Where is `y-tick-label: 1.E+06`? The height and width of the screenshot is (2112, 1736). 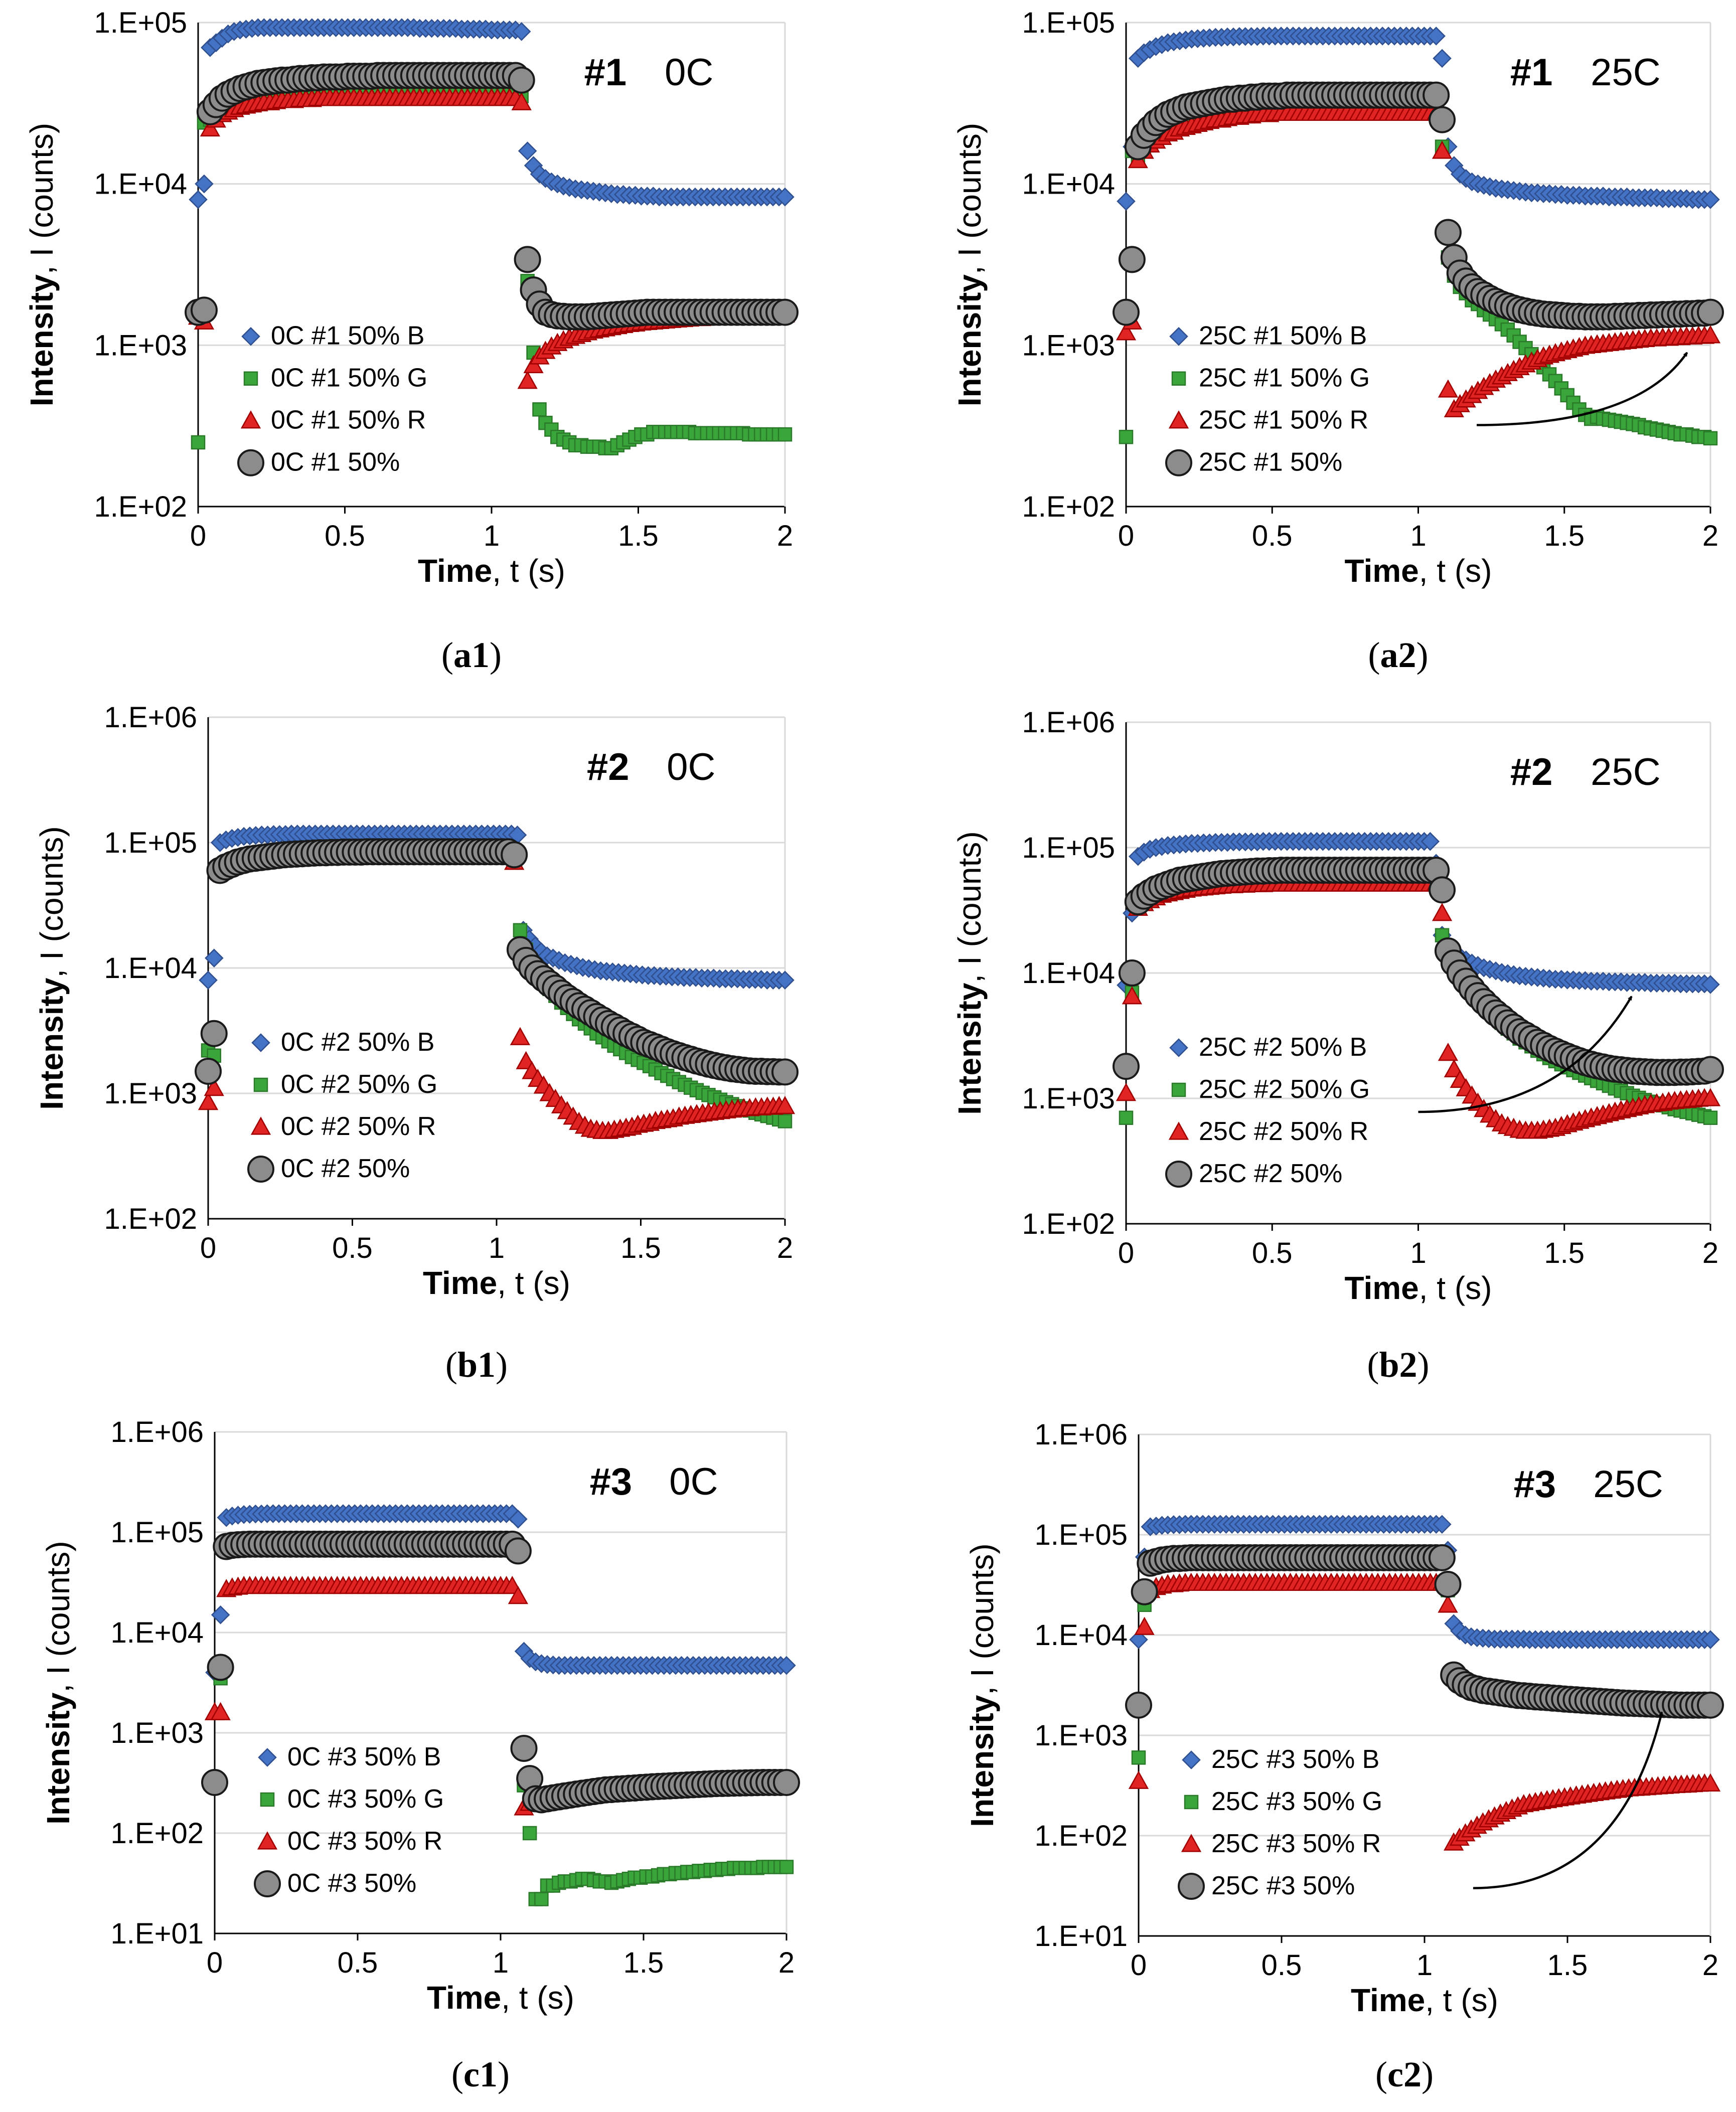 y-tick-label: 1.E+06 is located at coordinates (157, 1432).